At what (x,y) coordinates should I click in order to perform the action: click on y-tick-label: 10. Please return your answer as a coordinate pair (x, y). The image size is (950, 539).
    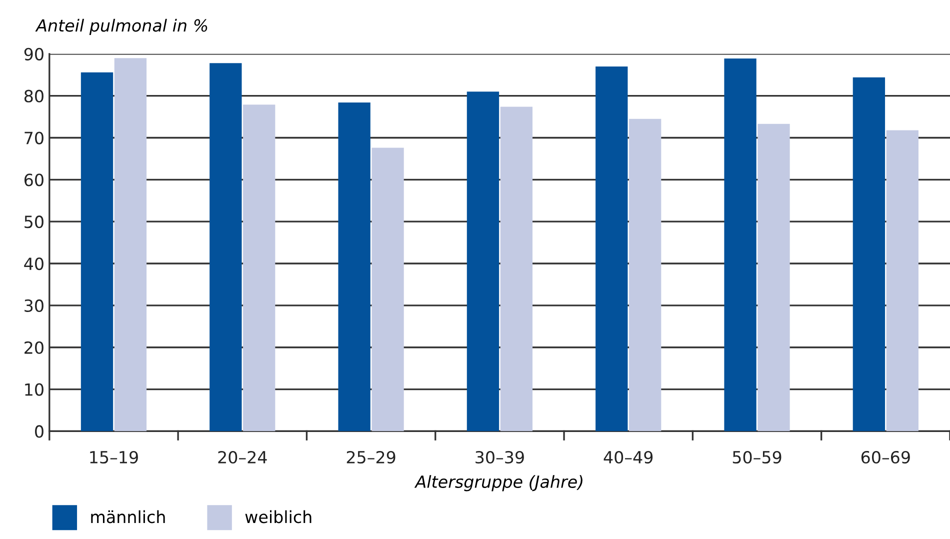
    Looking at the image, I should click on (34, 389).